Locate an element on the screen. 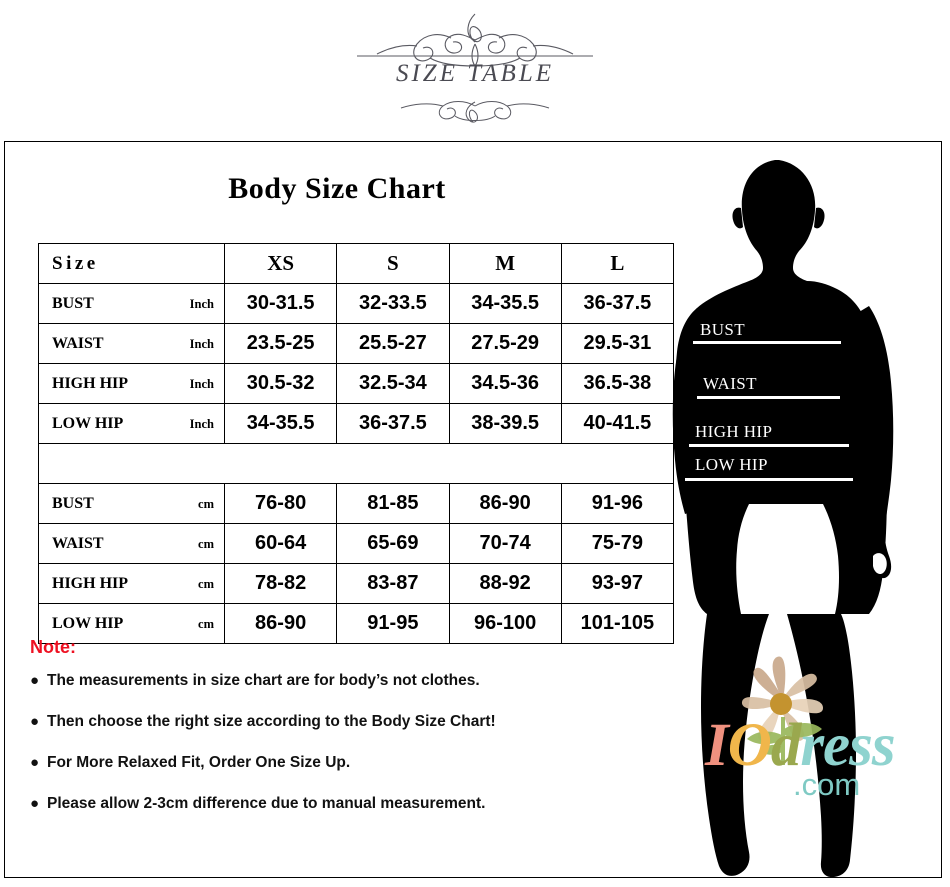 The width and height of the screenshot is (950, 887). row-label-cell: BUST Inch is located at coordinates (131, 303).